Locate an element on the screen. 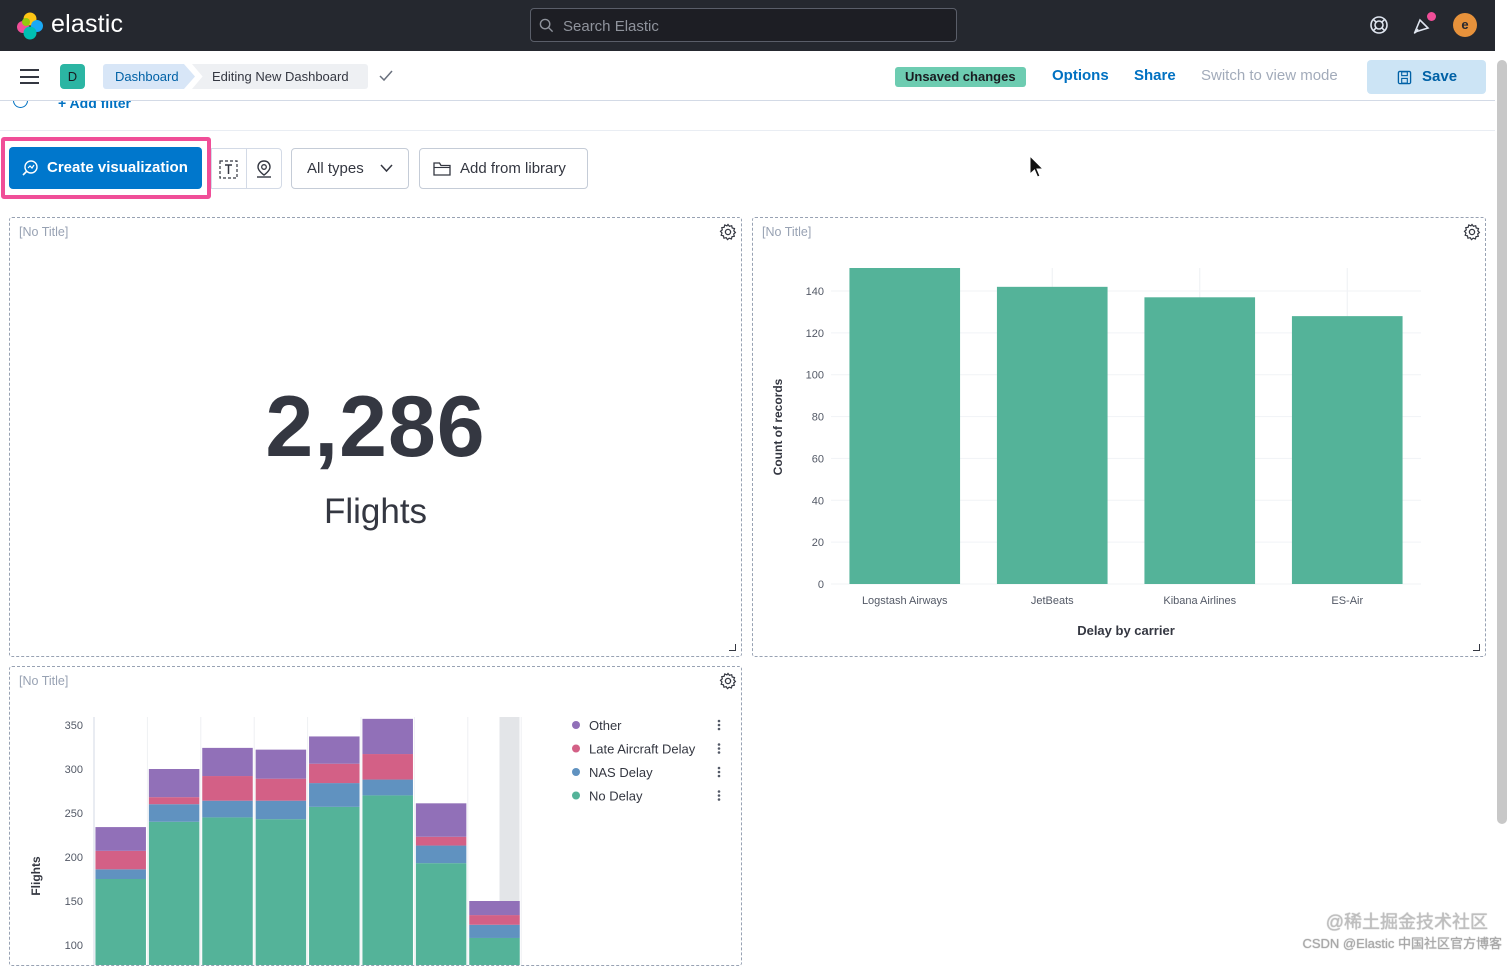  add-from-library-button: Add from library is located at coordinates (503, 168).